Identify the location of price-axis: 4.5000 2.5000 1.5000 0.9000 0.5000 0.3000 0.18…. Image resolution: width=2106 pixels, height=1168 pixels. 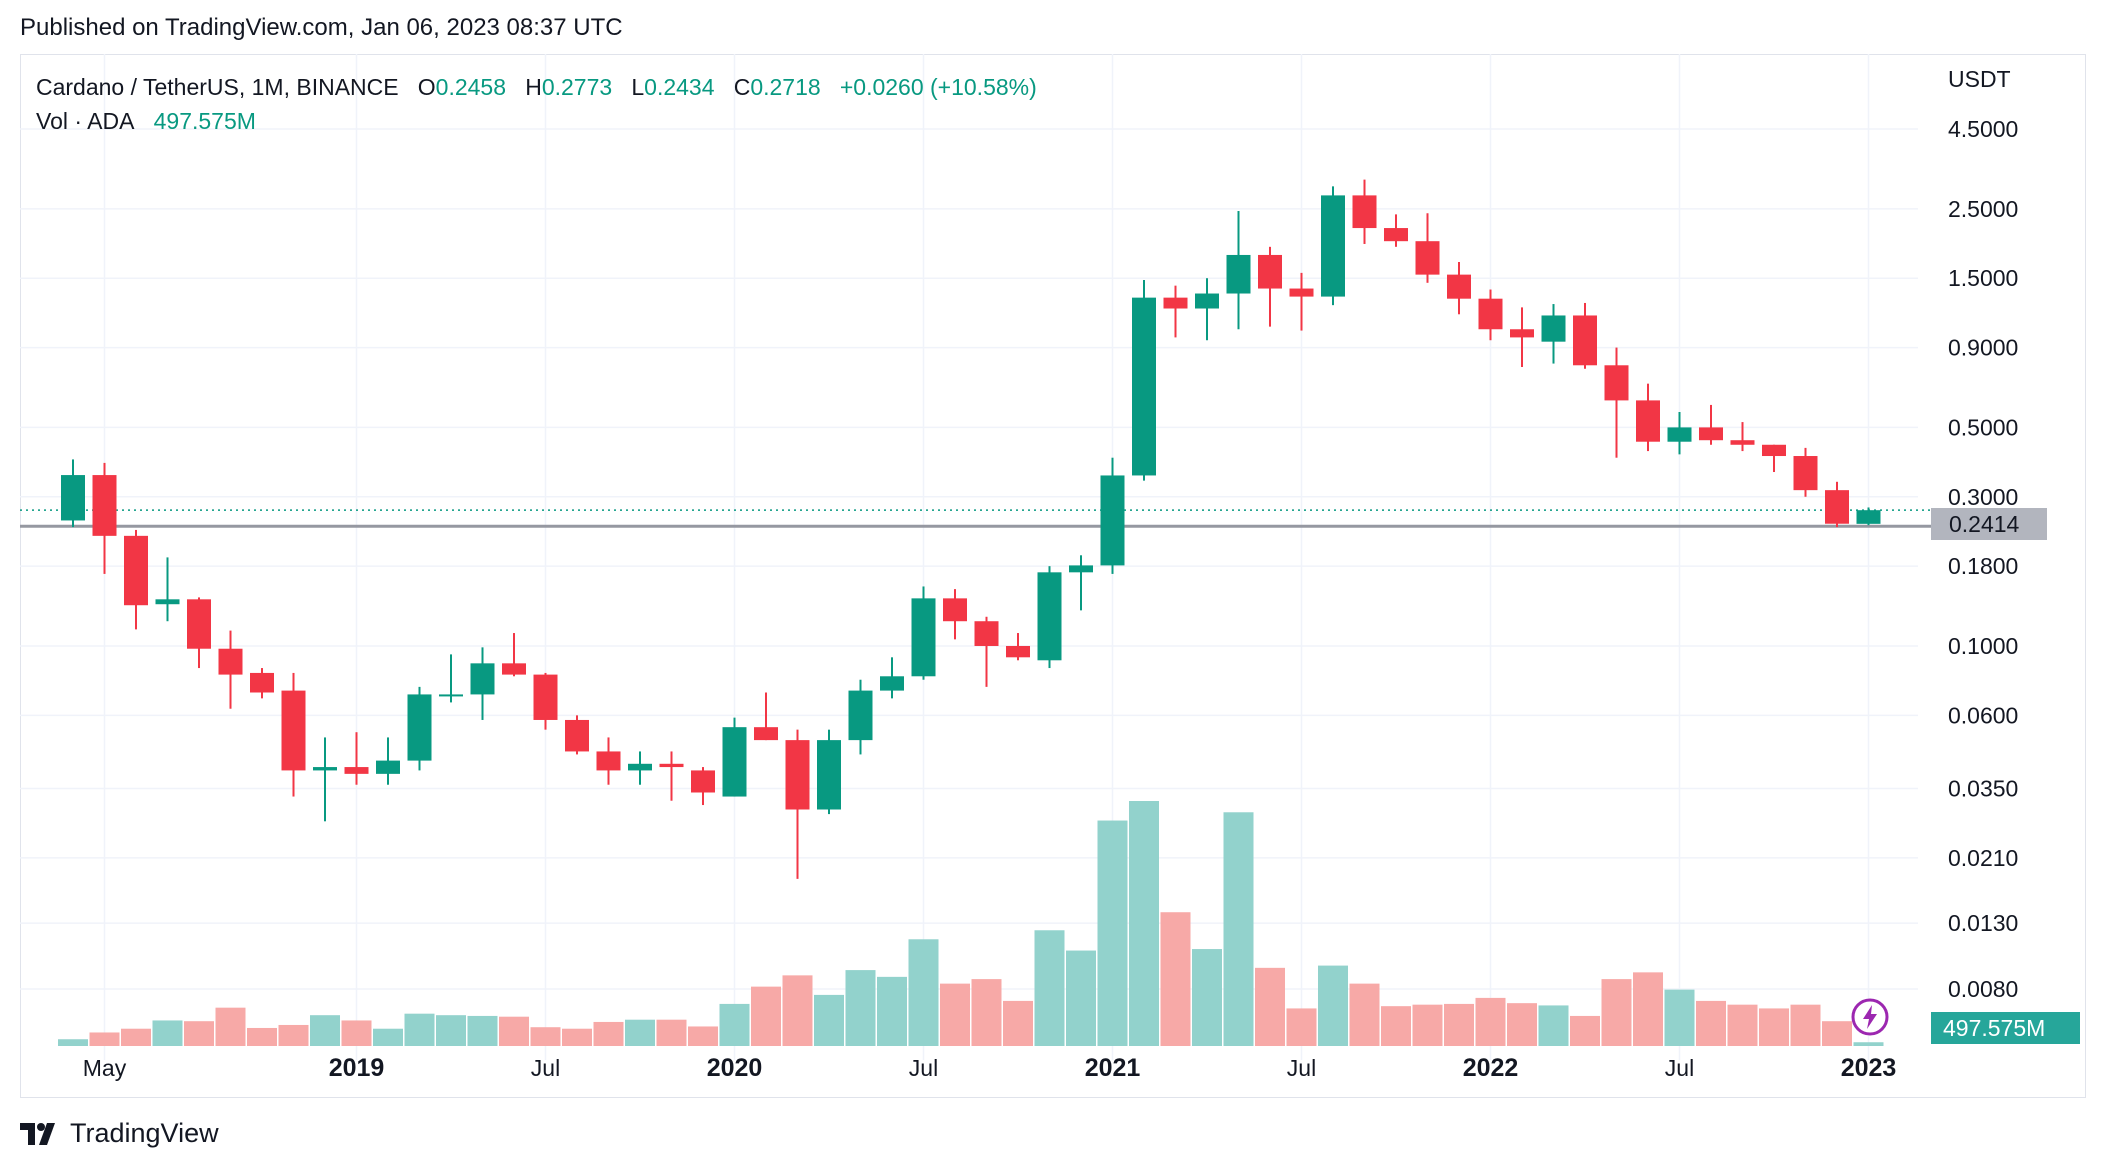
(1983, 559).